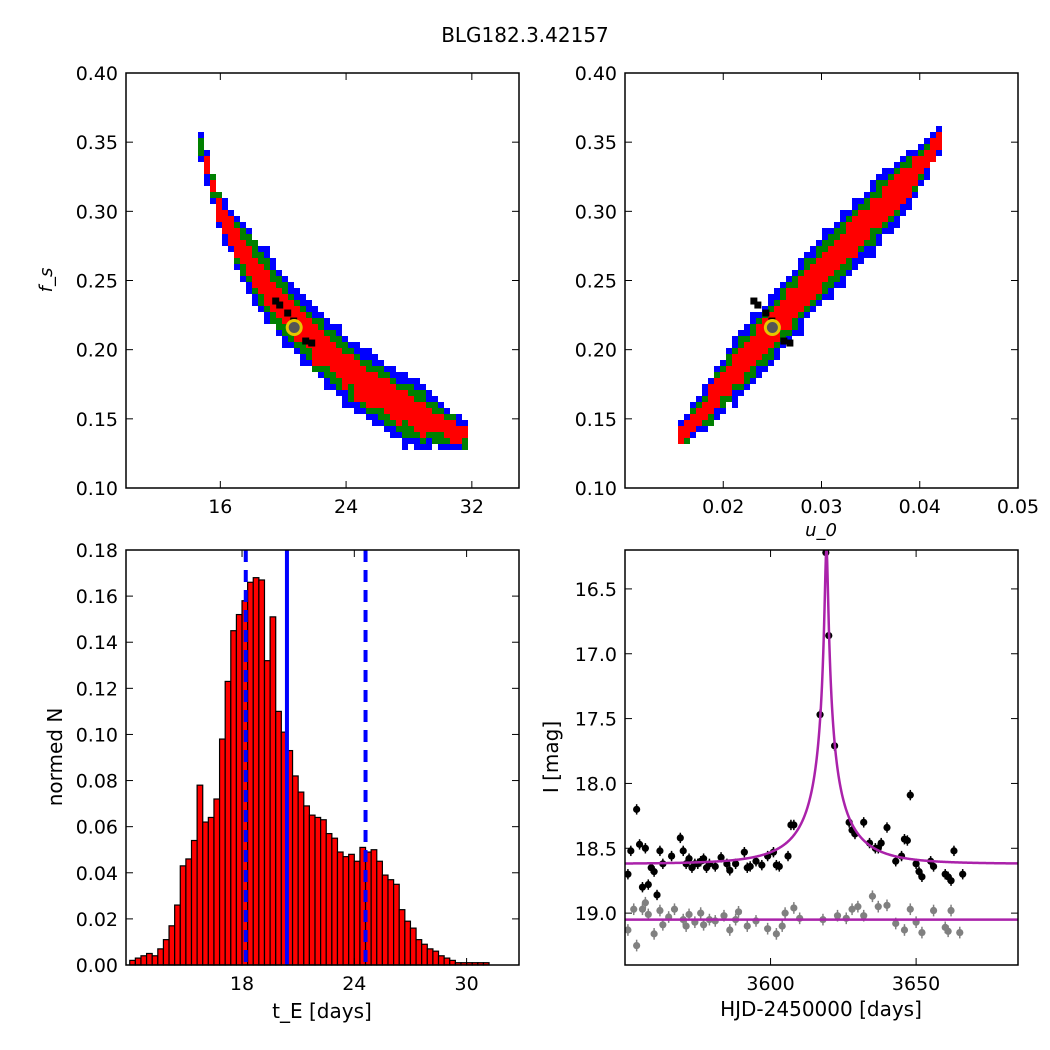 The height and width of the screenshot is (1050, 1050). What do you see at coordinates (821, 530) in the screenshot?
I see `u0-fs-xlabel: u_0` at bounding box center [821, 530].